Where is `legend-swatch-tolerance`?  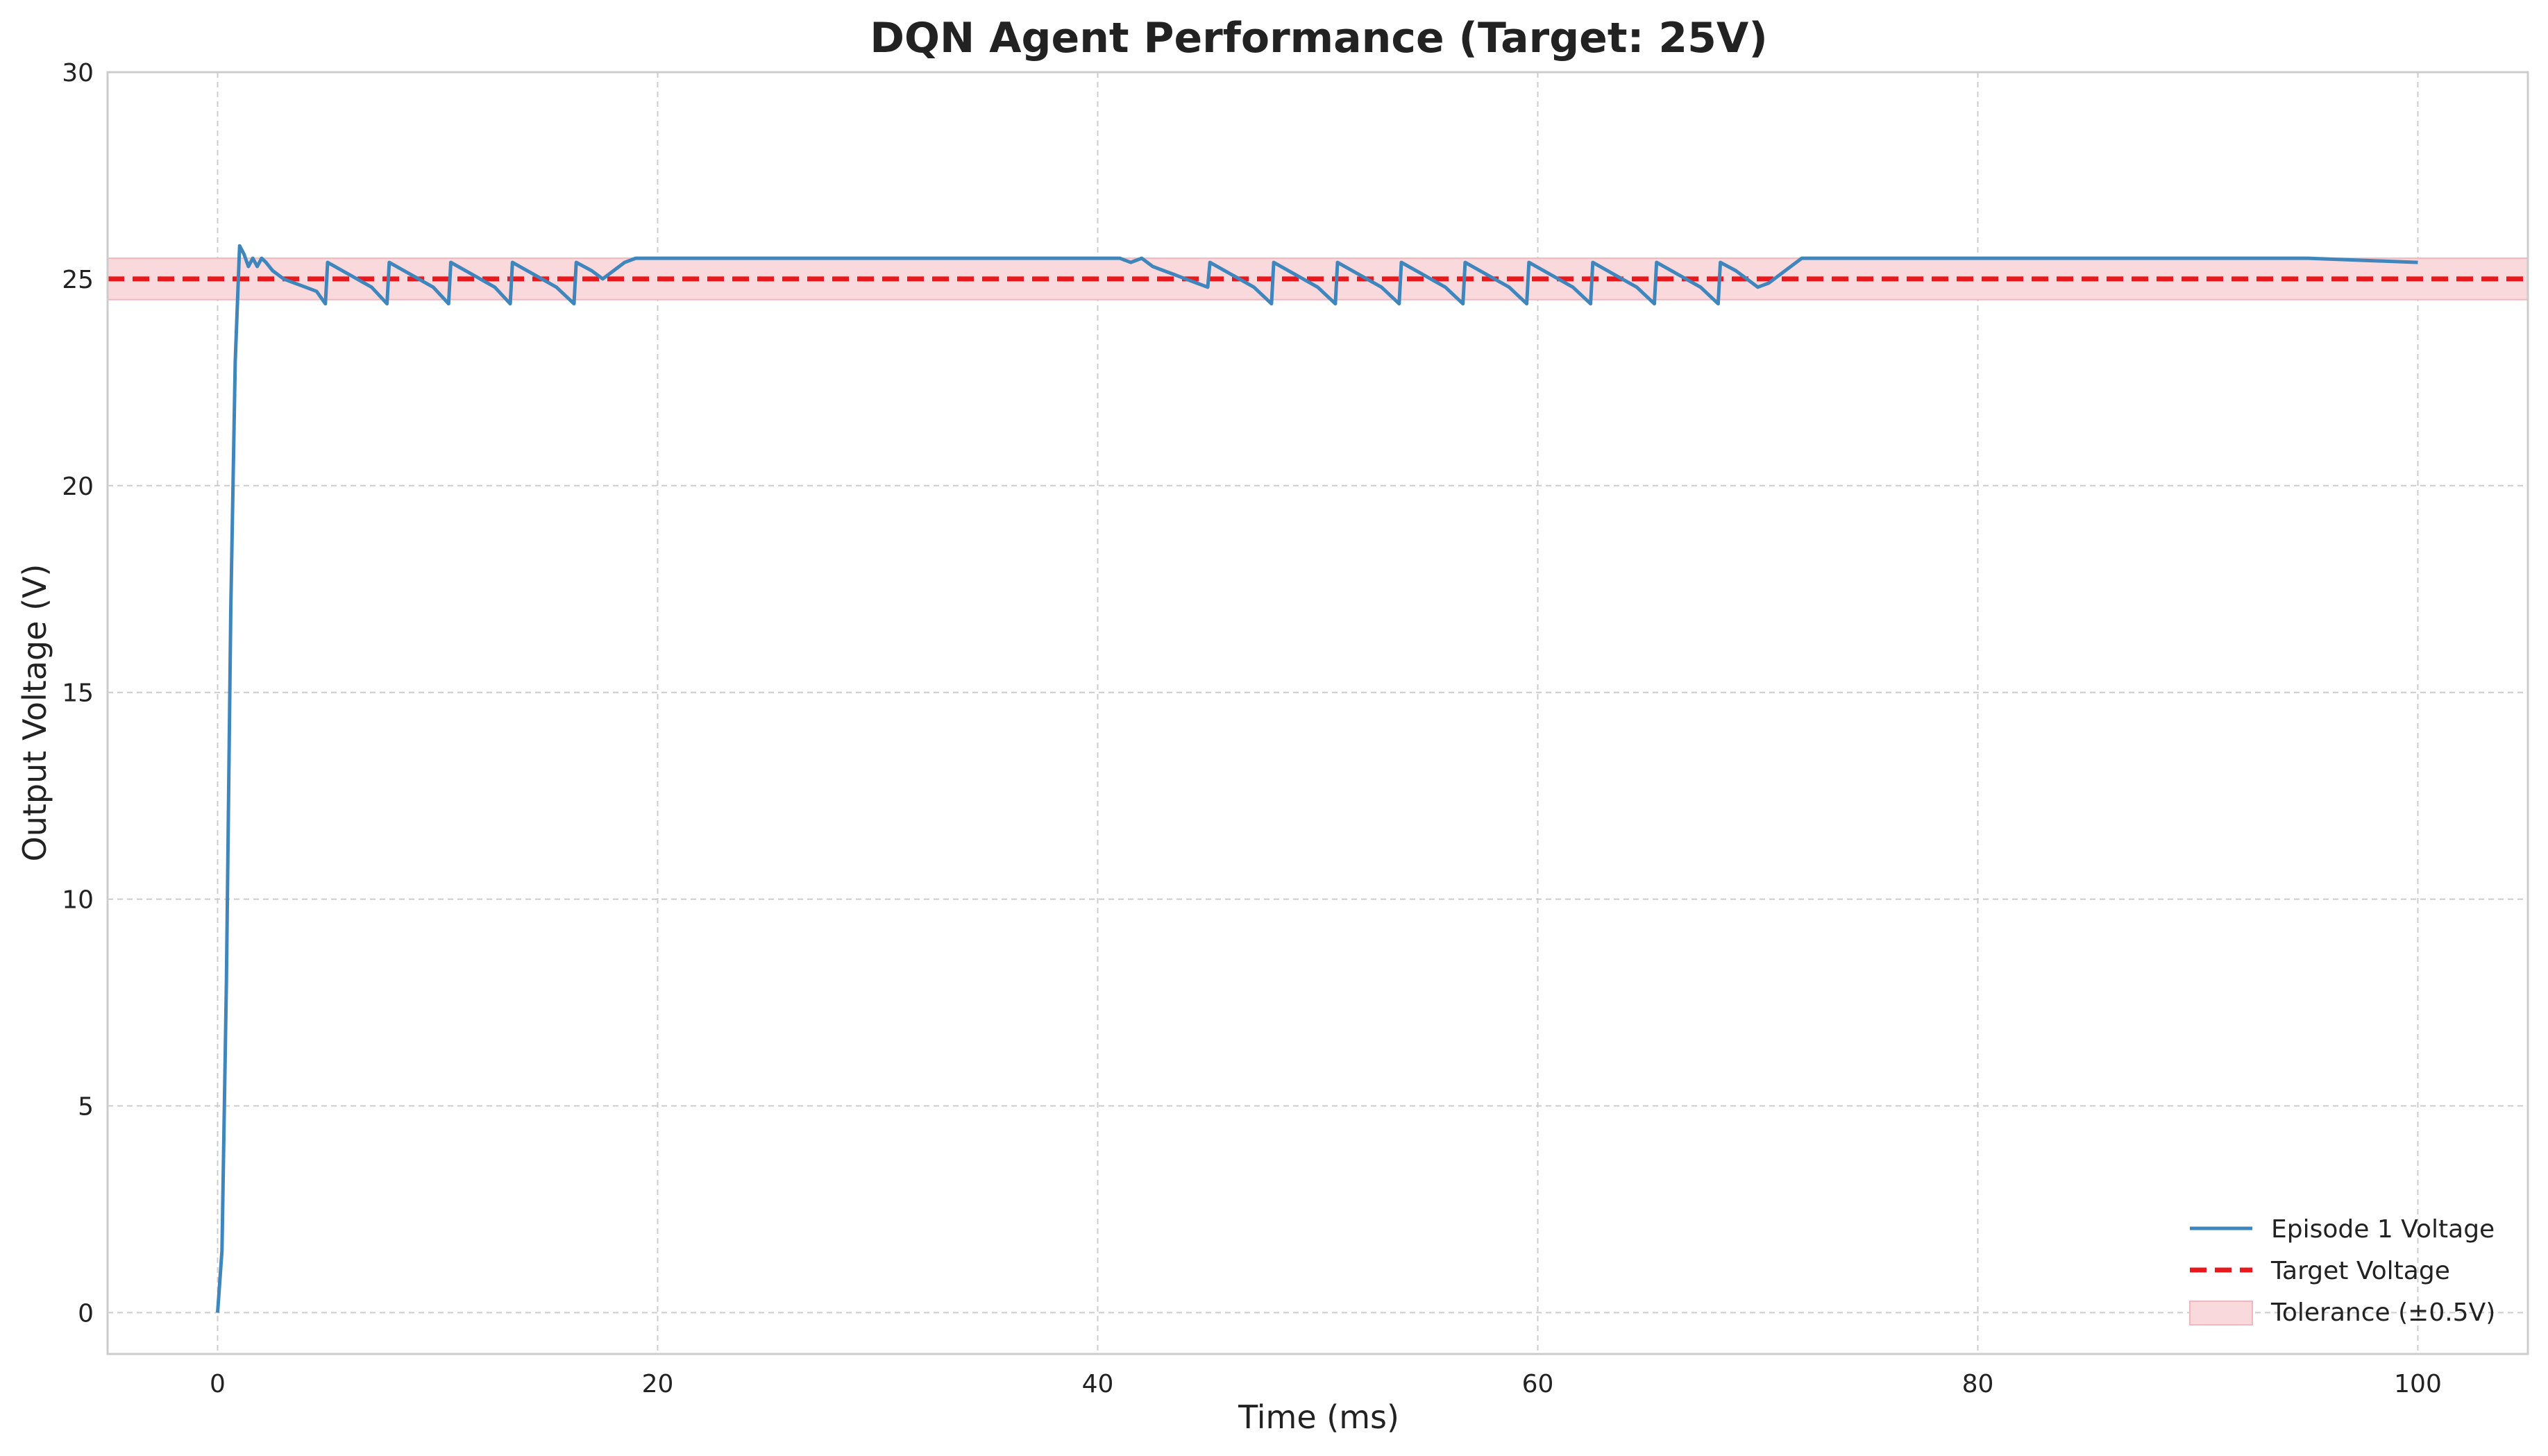 legend-swatch-tolerance is located at coordinates (2221, 1313).